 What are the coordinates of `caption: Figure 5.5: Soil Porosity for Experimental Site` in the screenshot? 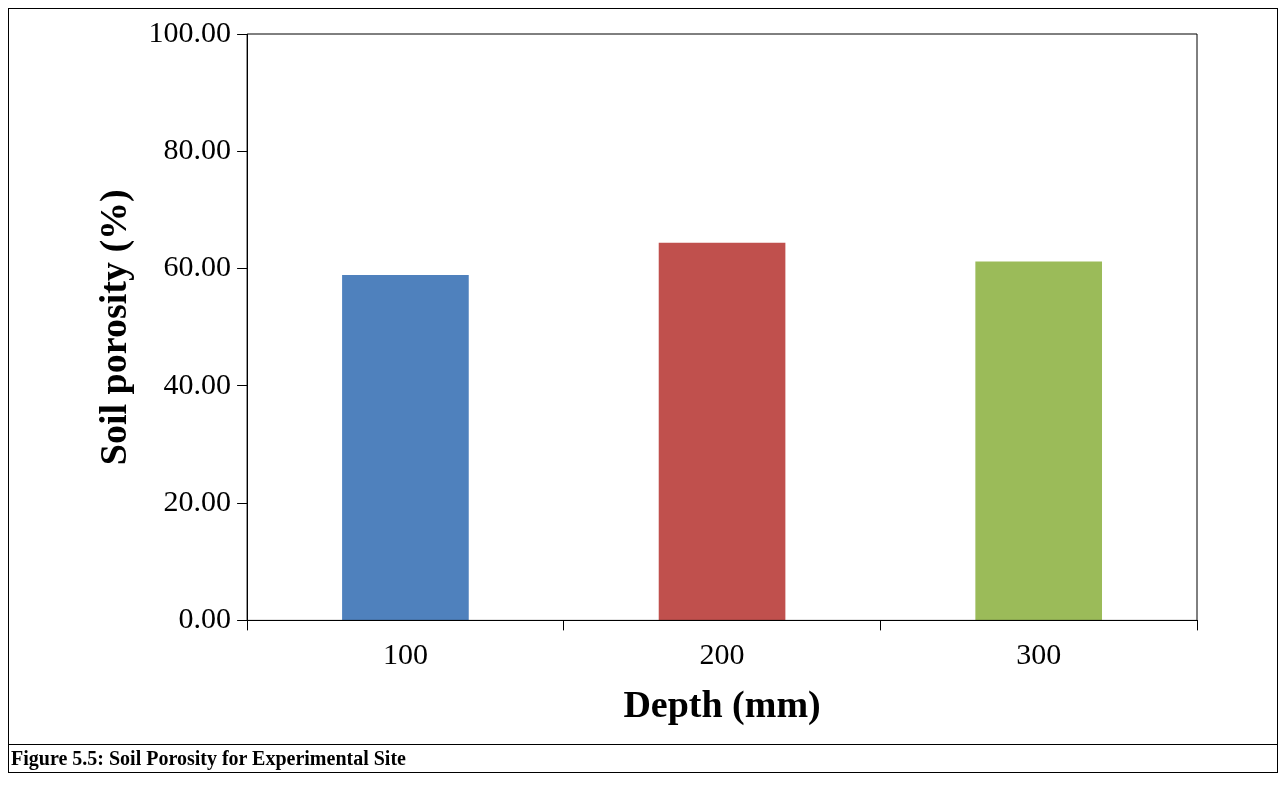 It's located at (643, 758).